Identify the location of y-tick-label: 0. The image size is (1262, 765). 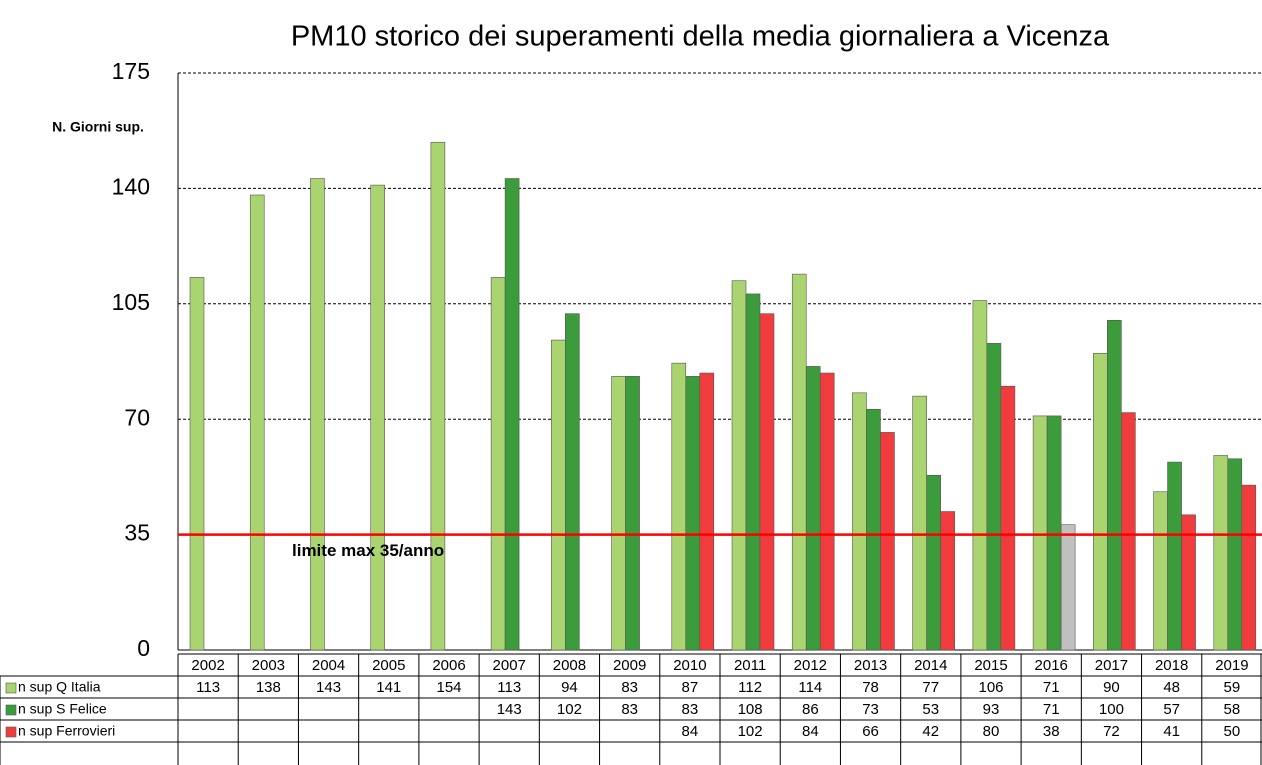
(143, 648).